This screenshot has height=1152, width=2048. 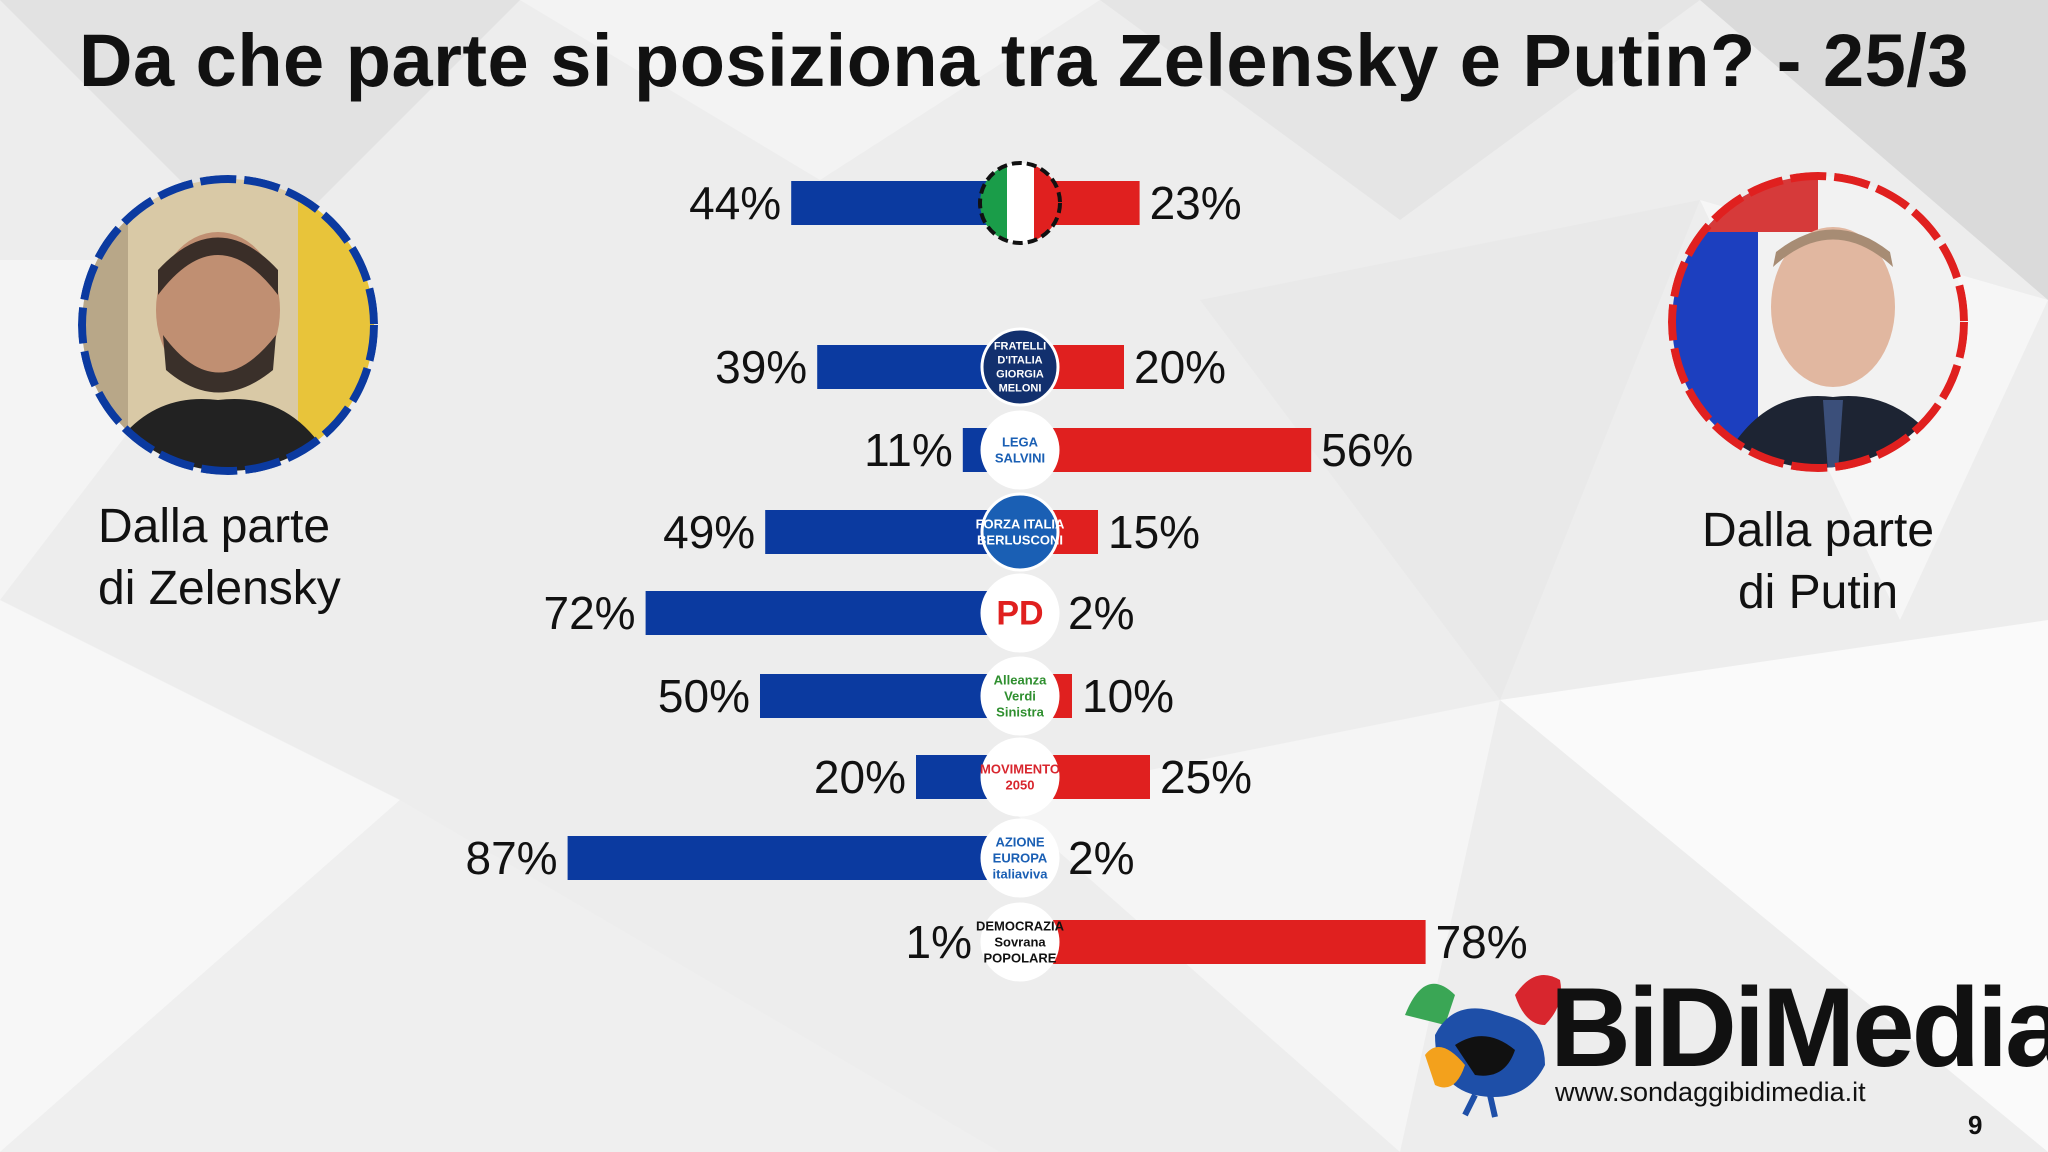 What do you see at coordinates (512, 858) in the screenshot?
I see `label-zelensky: 87%` at bounding box center [512, 858].